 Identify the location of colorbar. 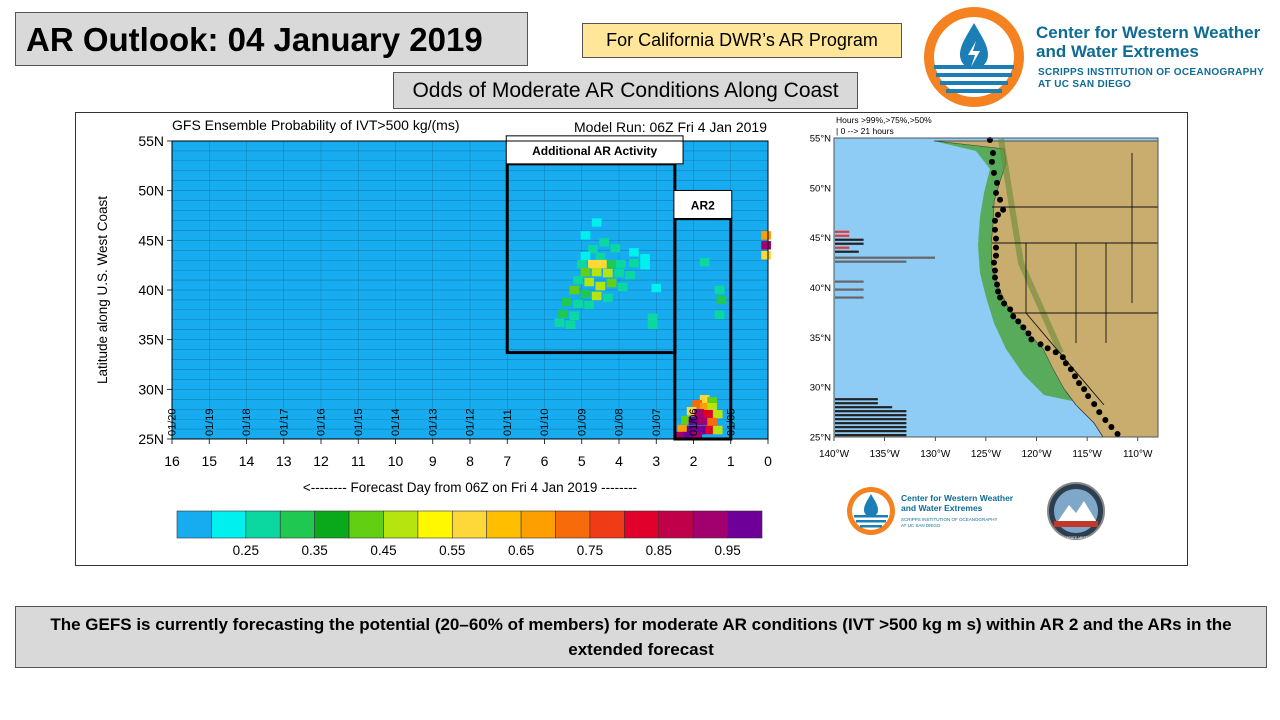
(469, 524).